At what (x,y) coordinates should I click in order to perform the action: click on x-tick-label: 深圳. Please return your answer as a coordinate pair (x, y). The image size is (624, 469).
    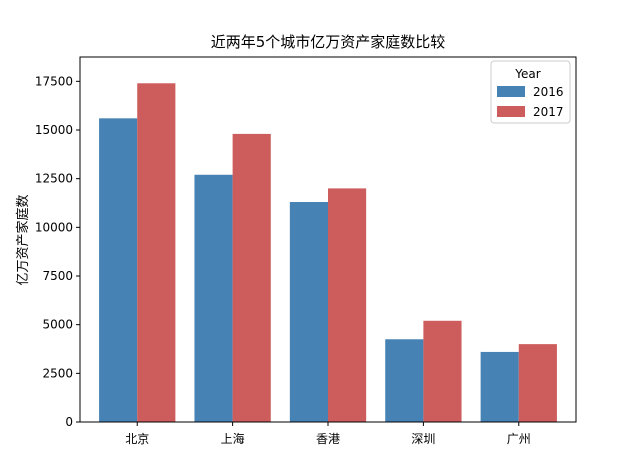
    Looking at the image, I should click on (423, 439).